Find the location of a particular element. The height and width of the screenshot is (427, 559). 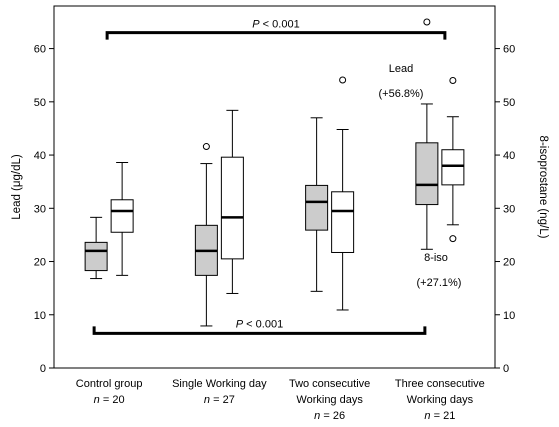

y-right-ticks: 0 10 20 30 40 50 60 is located at coordinates (505, 209).